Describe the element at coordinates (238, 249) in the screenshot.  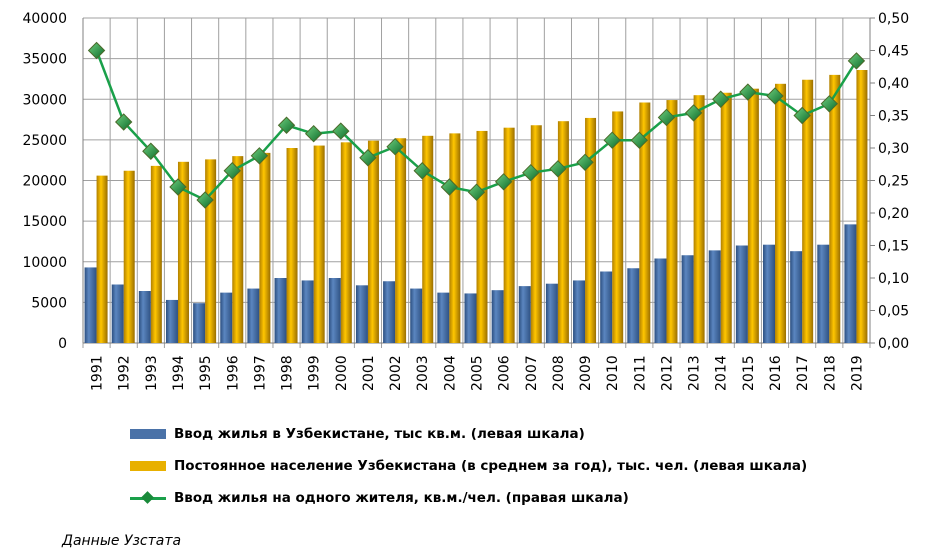
I see `bar-population-1996` at that location.